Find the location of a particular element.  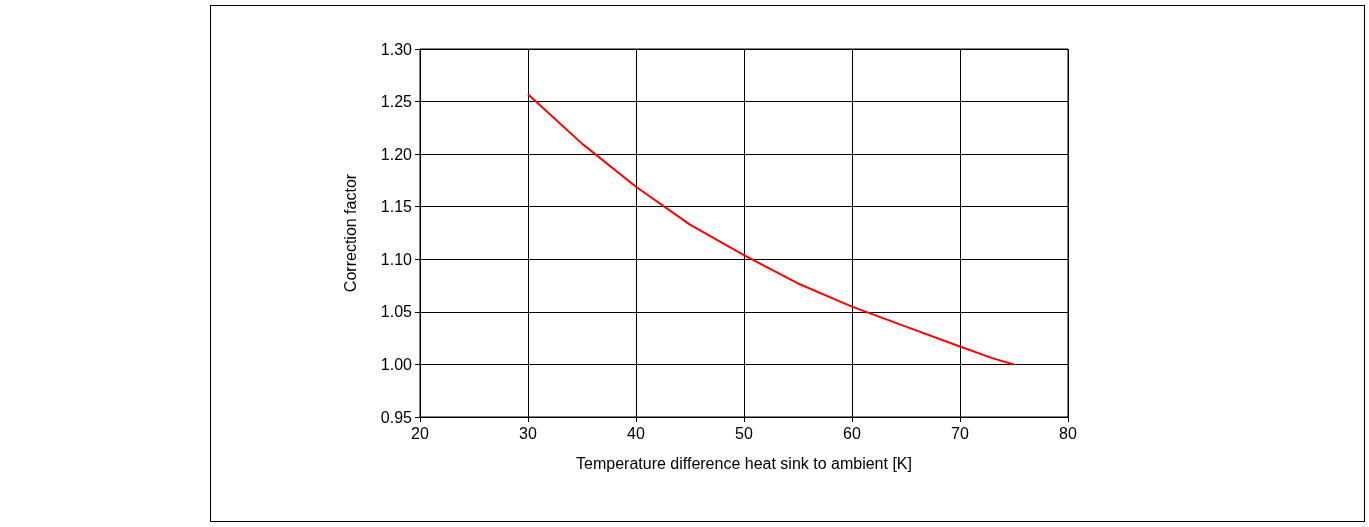

x-tick-label: 20 is located at coordinates (420, 433).